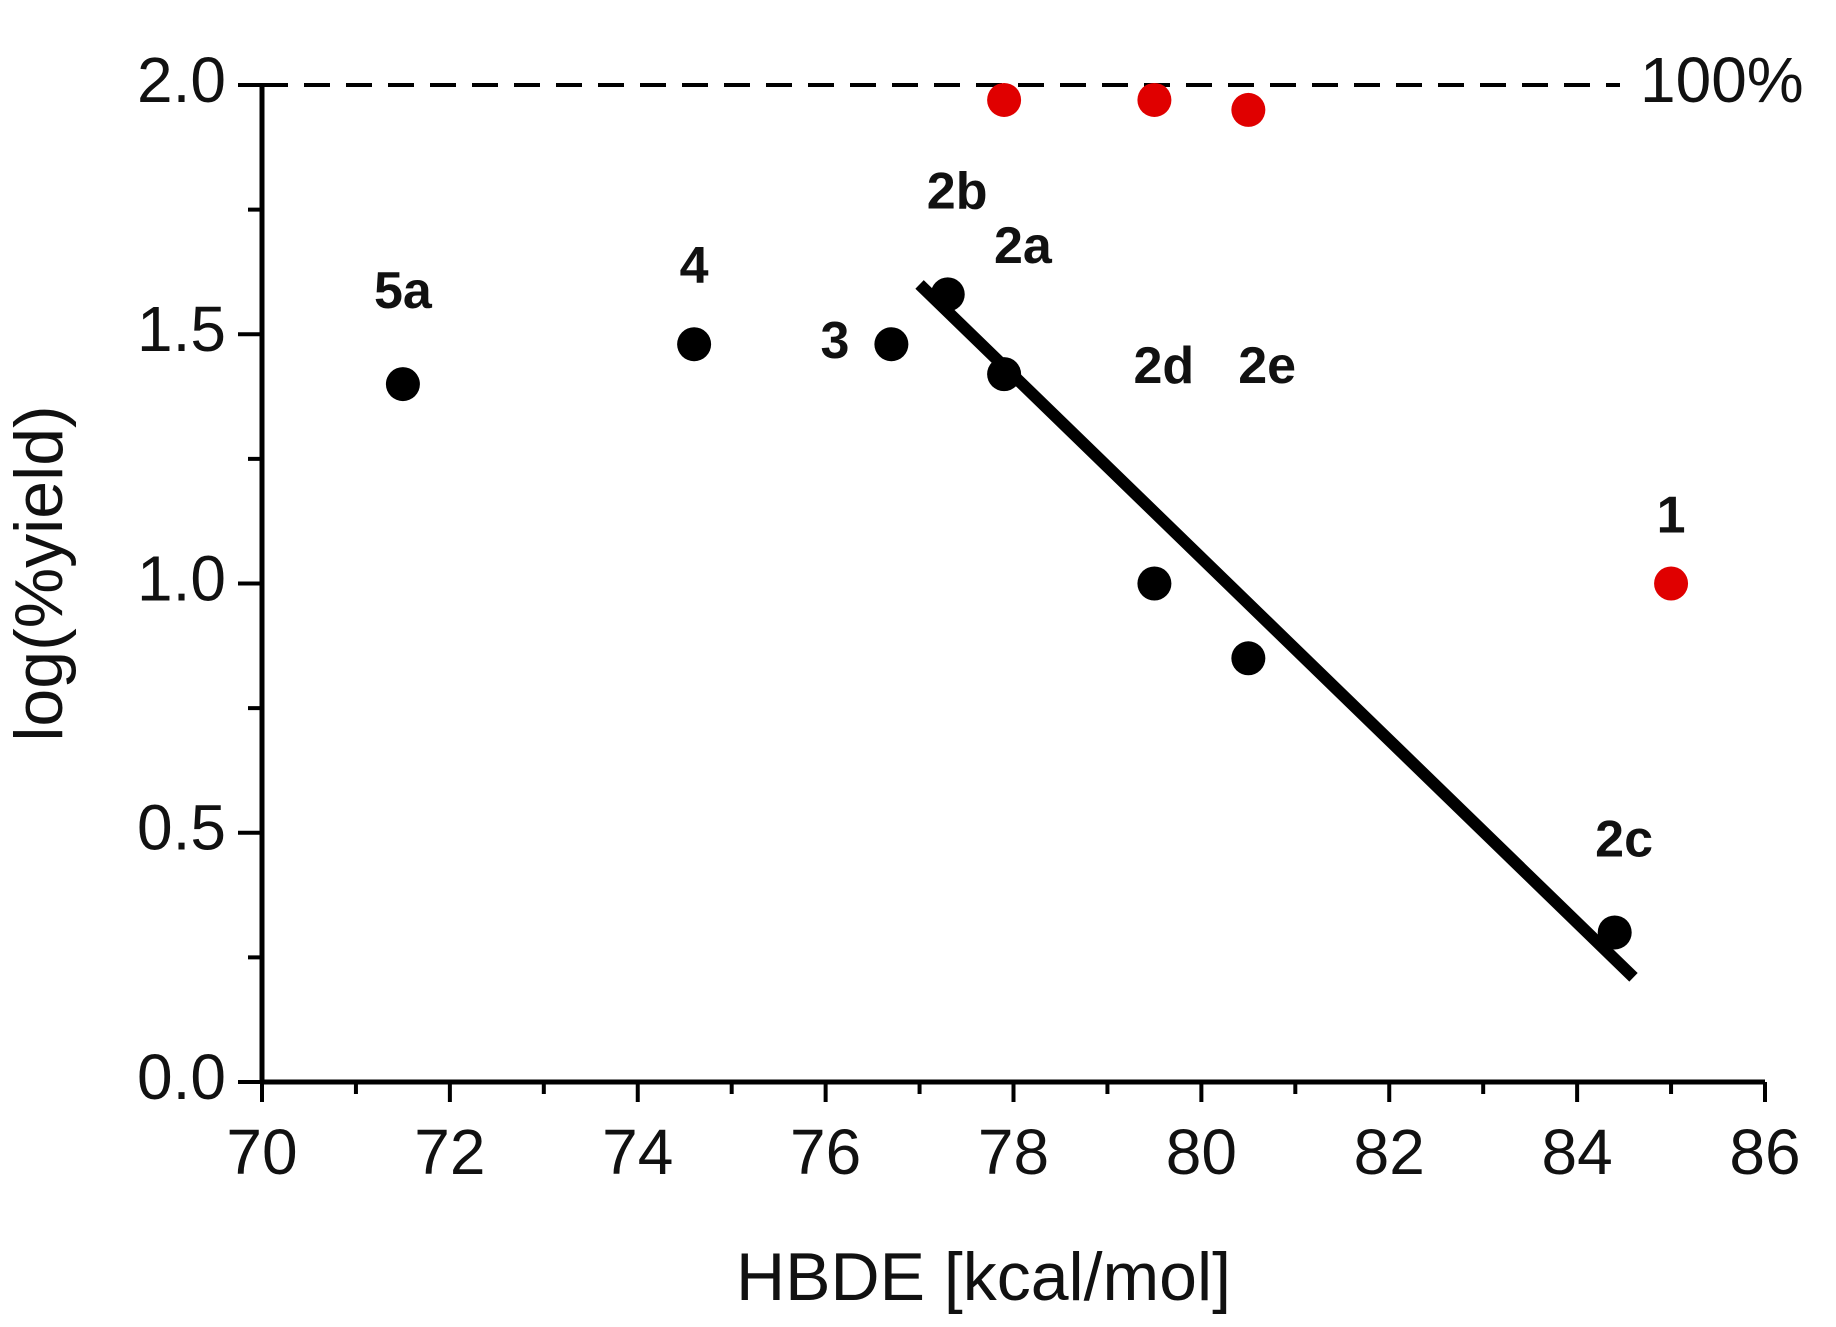 This screenshot has width=1836, height=1327. I want to click on x-tick-label: 82, so click(1389, 1152).